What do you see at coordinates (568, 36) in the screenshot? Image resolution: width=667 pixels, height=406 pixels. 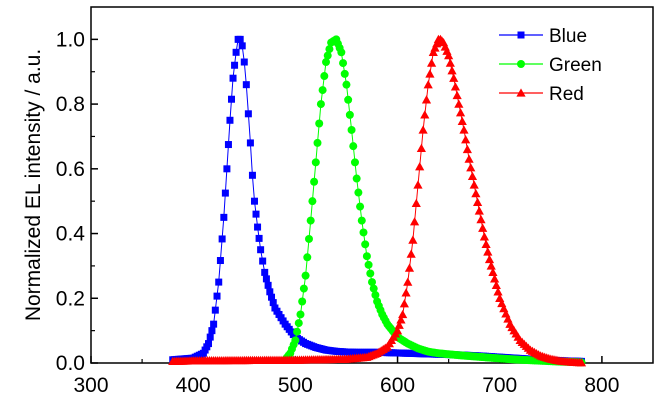 I see `legend-label: Blue` at bounding box center [568, 36].